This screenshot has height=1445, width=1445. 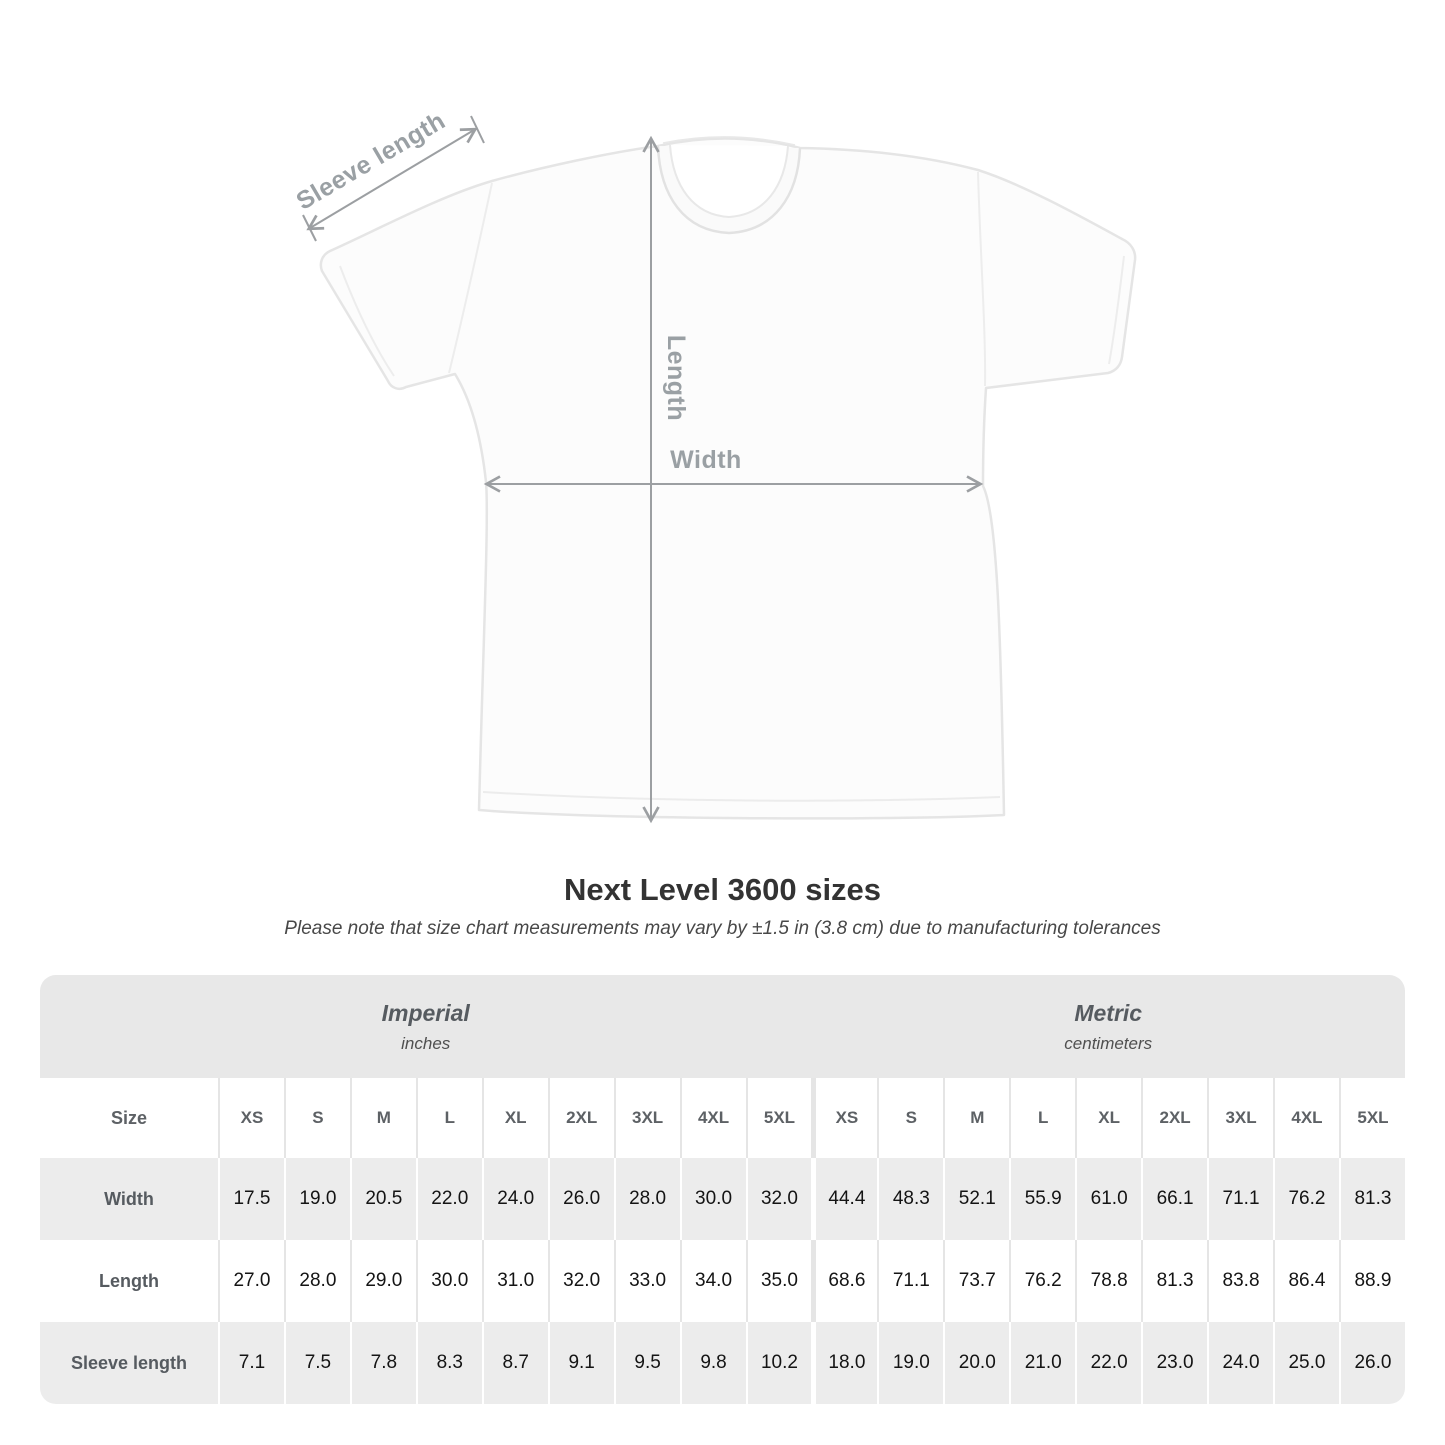 I want to click on cell-length-imperial-3xl: 33.0, so click(x=646, y=1281).